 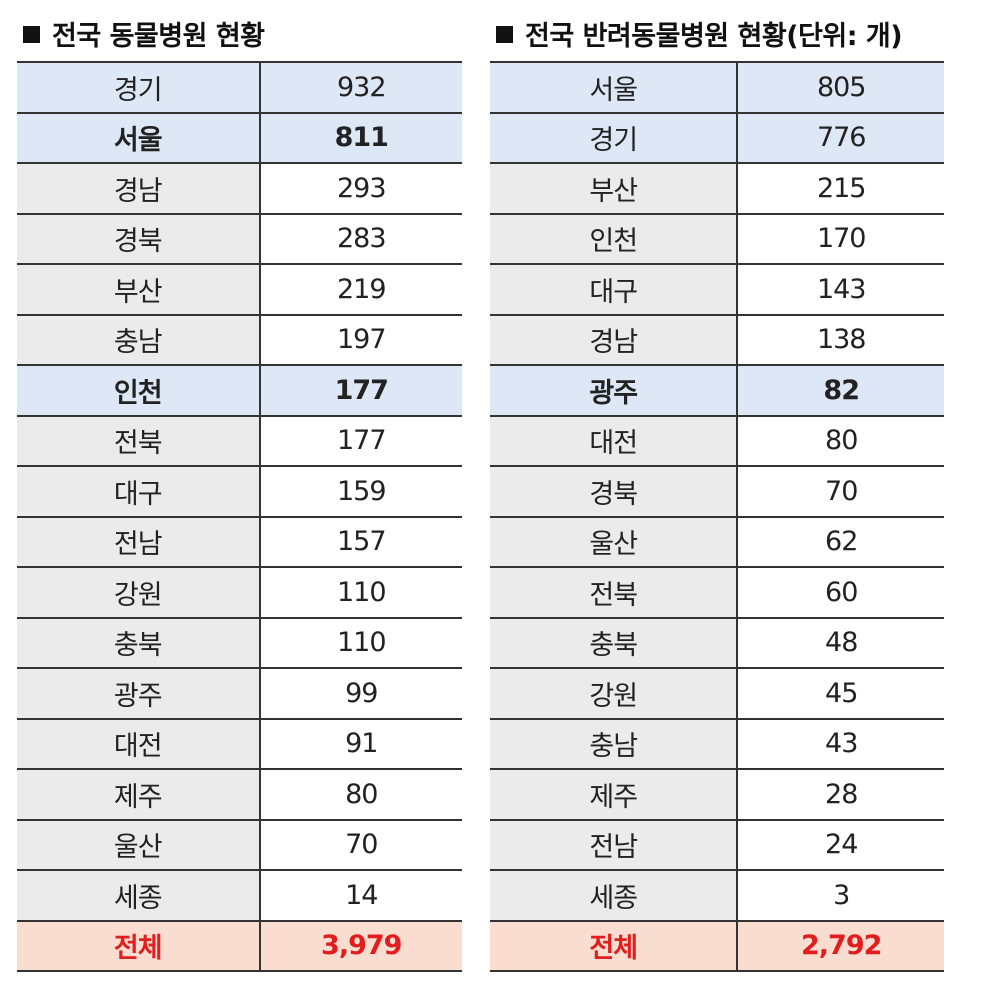 What do you see at coordinates (360, 945) in the screenshot?
I see `total-value: 3,979` at bounding box center [360, 945].